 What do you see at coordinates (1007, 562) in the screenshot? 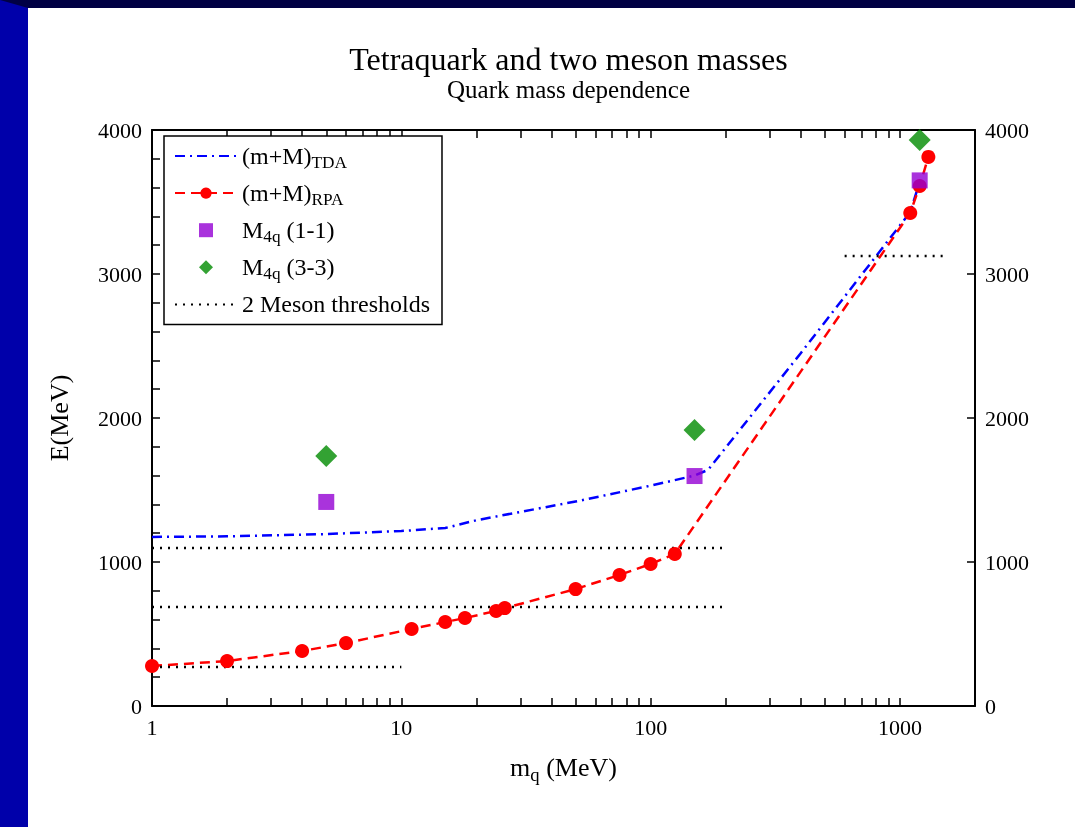
I see `y2-tick-label: 1000` at bounding box center [1007, 562].